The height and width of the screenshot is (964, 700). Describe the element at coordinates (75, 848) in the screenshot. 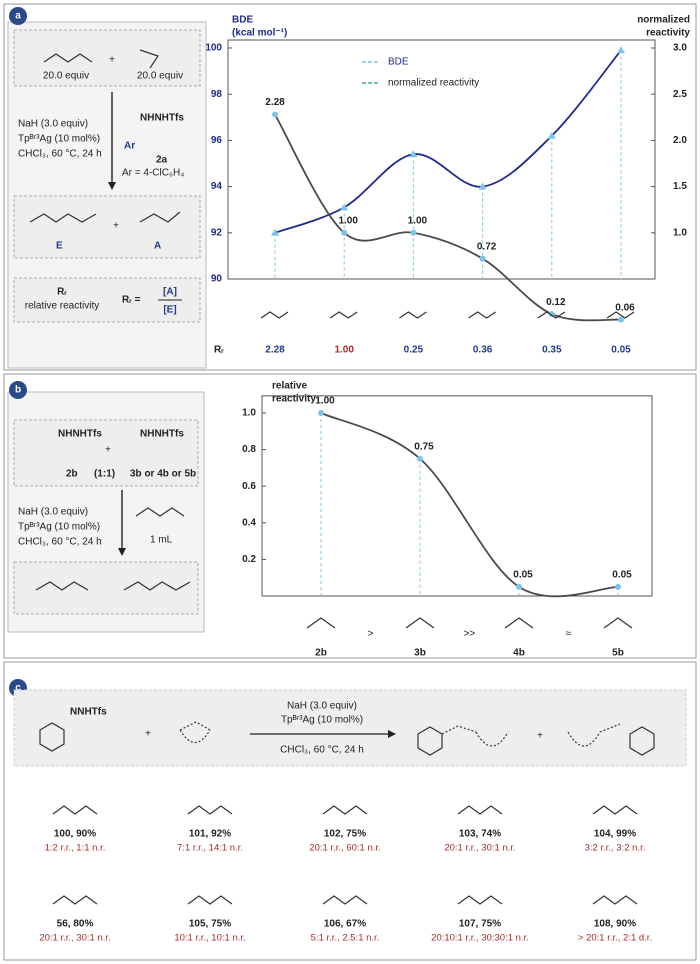

I see `selectivity: 1:2 r.r., 1:1 n.r.` at that location.